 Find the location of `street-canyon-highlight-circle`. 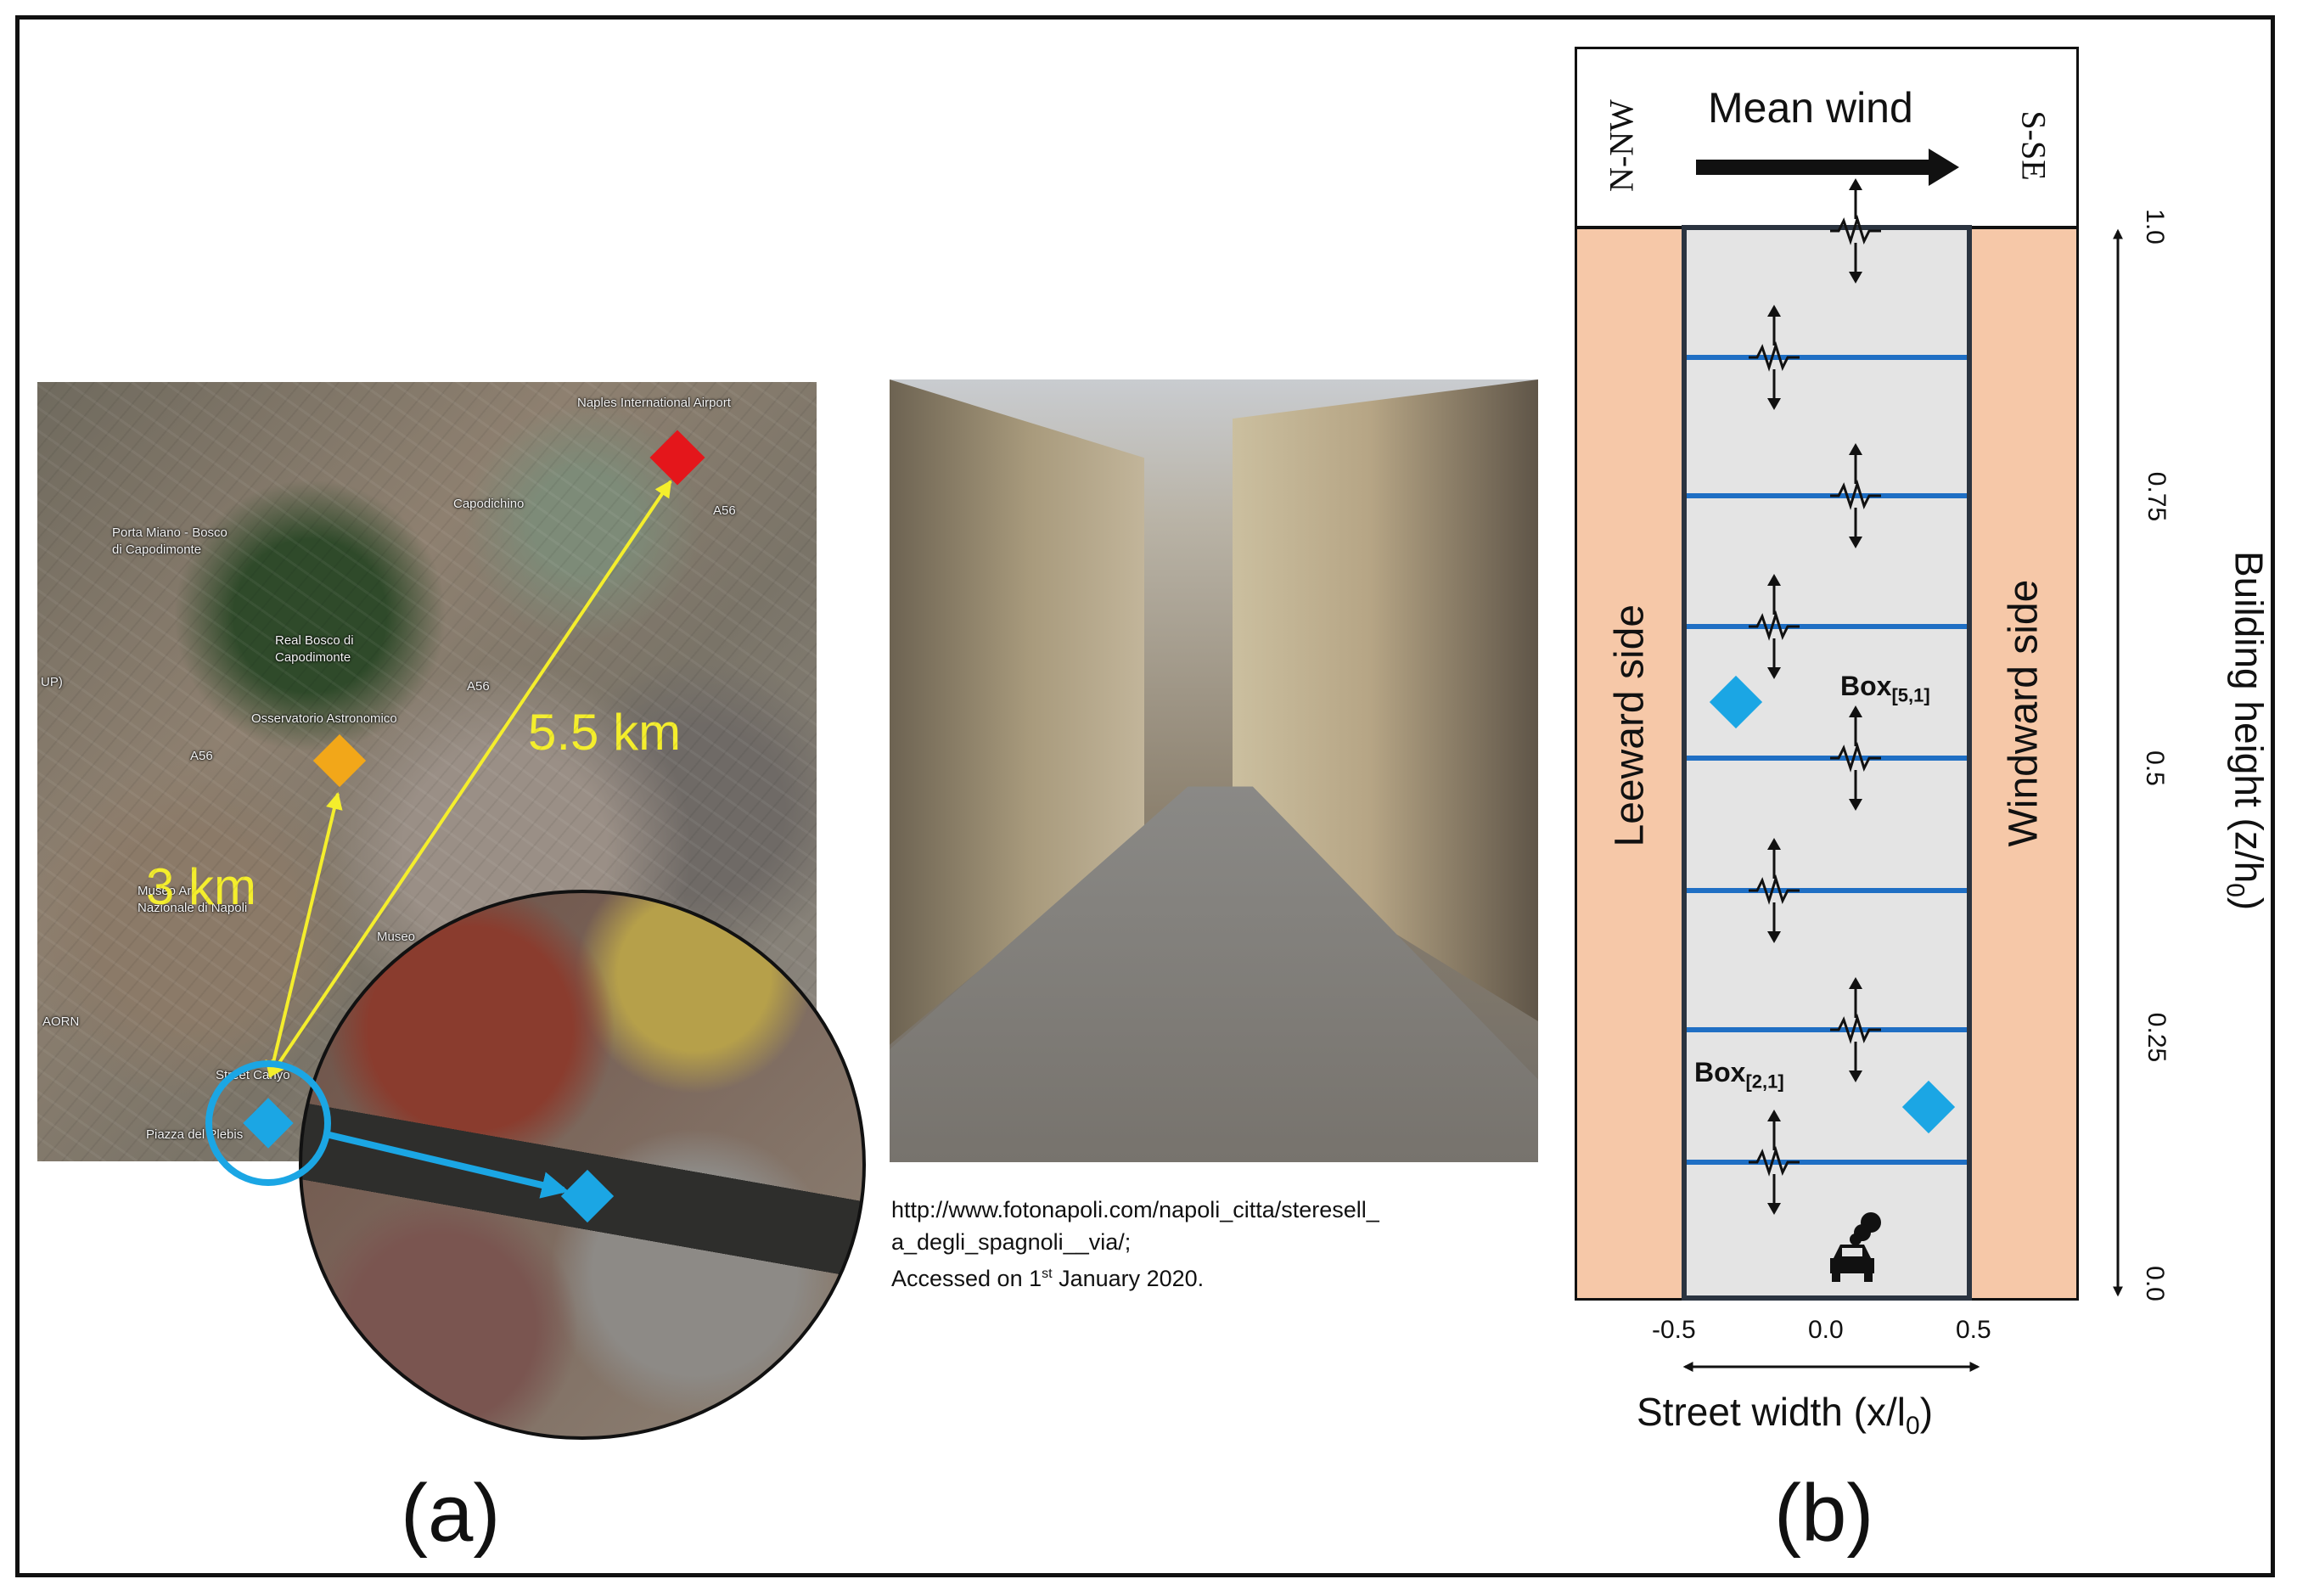

street-canyon-highlight-circle is located at coordinates (268, 1123).